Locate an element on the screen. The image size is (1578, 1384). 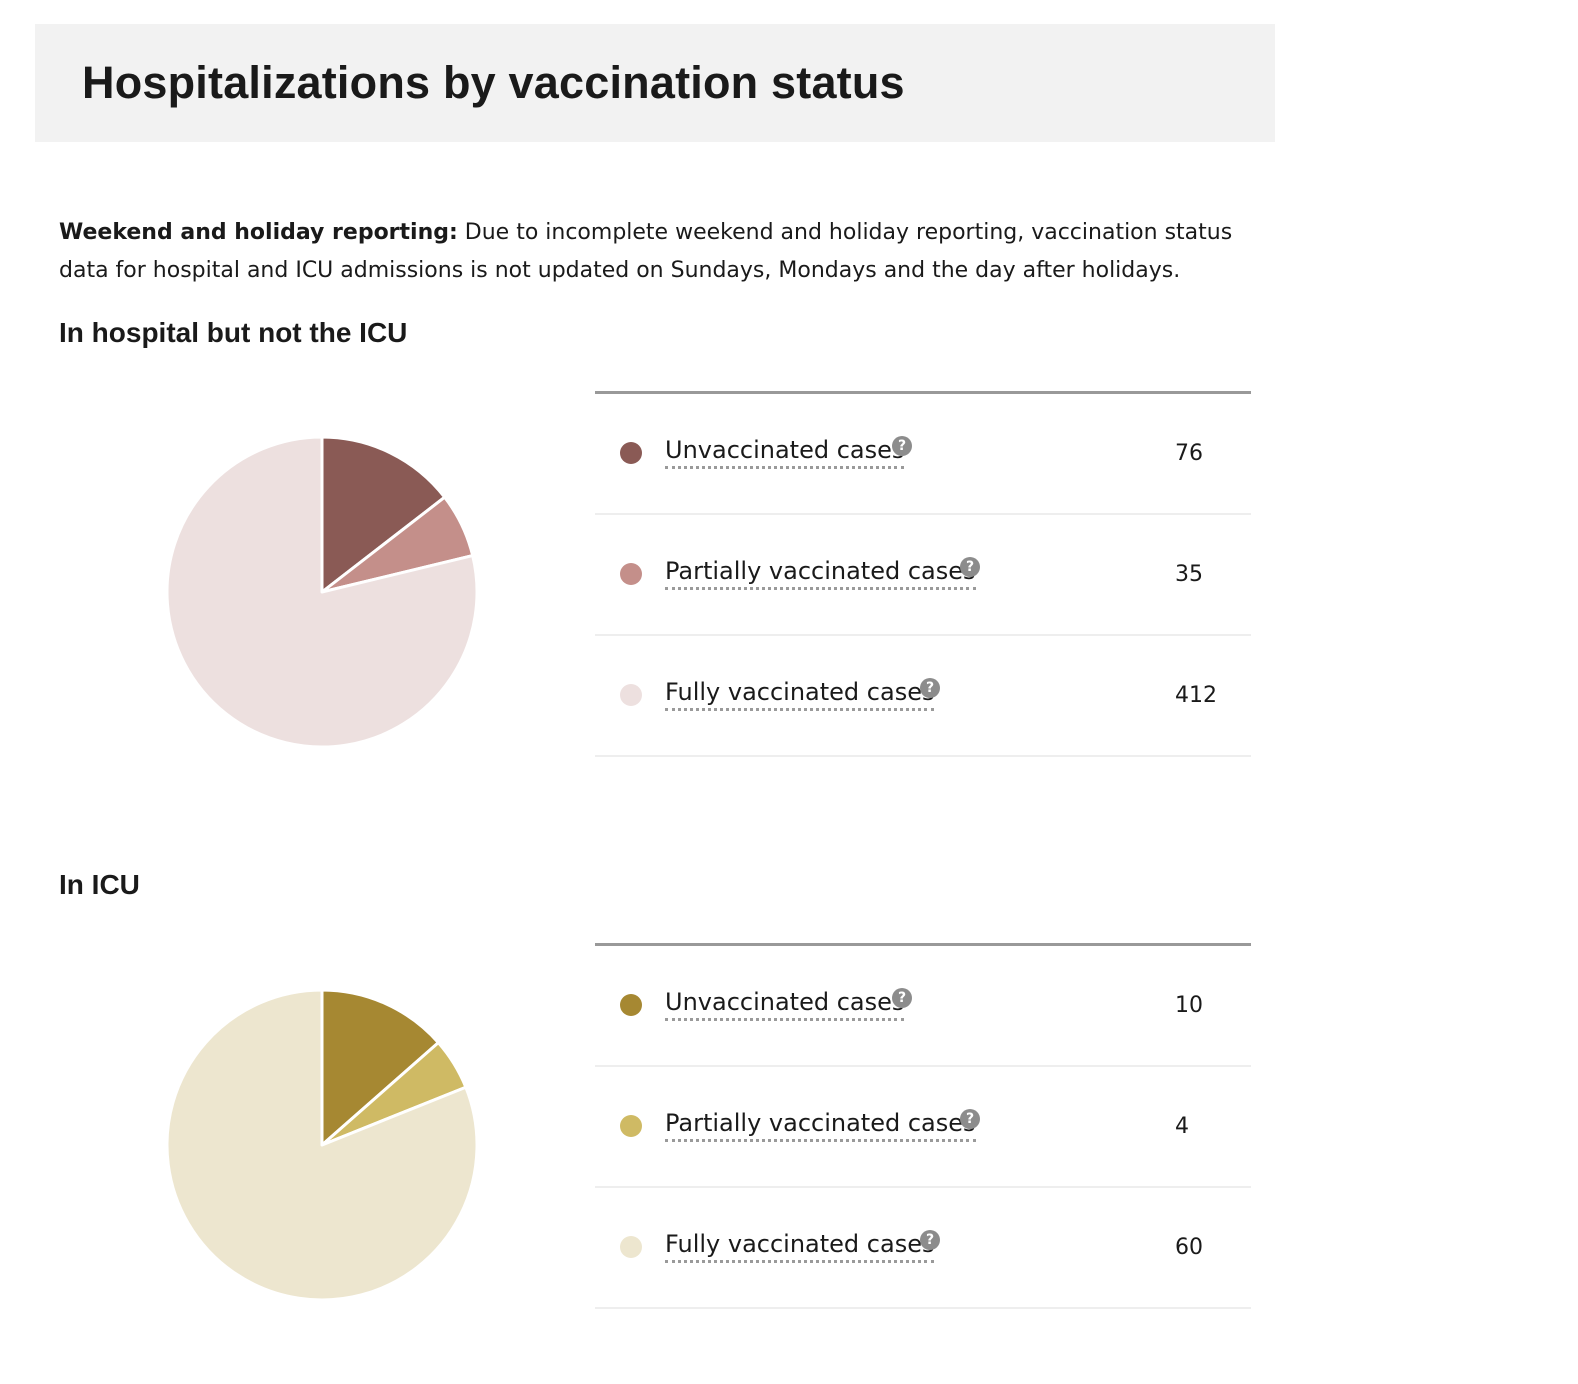
legend-row-fully-vaccinated: Fully vaccinated cases ? 412 is located at coordinates (923, 696).